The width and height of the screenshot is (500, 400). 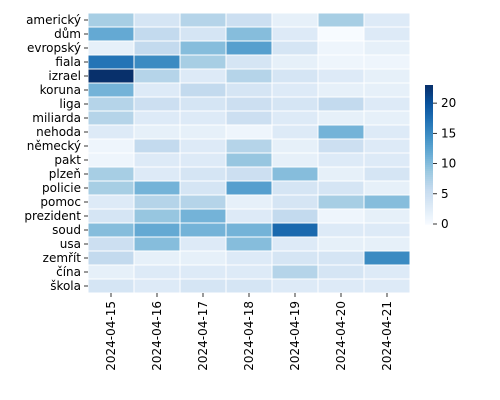 I want to click on y-tick-label: evropský, so click(x=54, y=48).